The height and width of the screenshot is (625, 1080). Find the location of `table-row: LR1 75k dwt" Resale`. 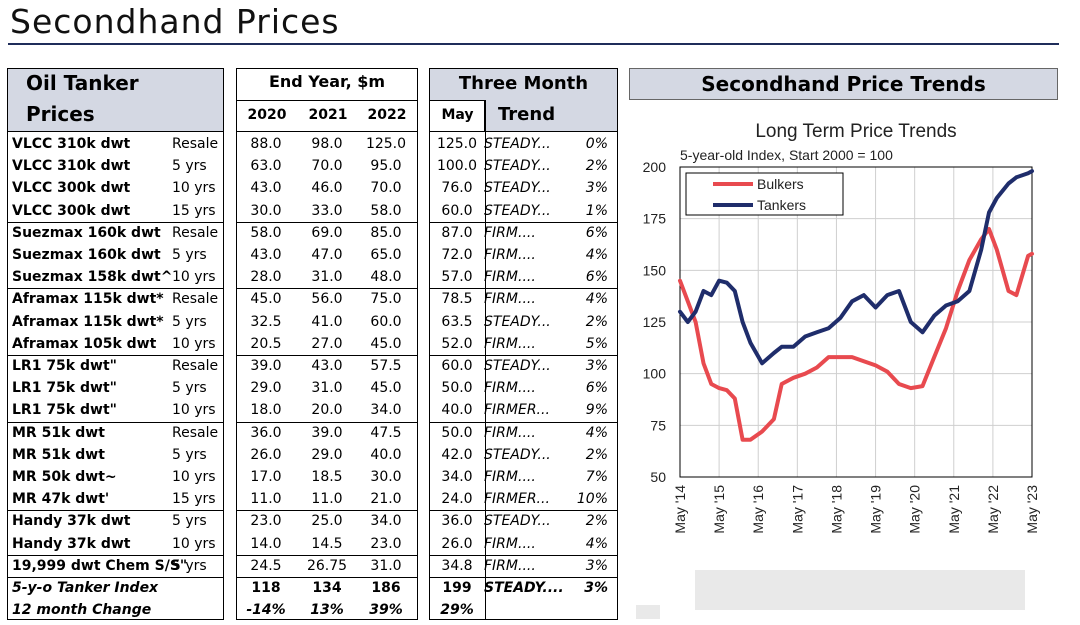

table-row: LR1 75k dwt" Resale is located at coordinates (115, 366).